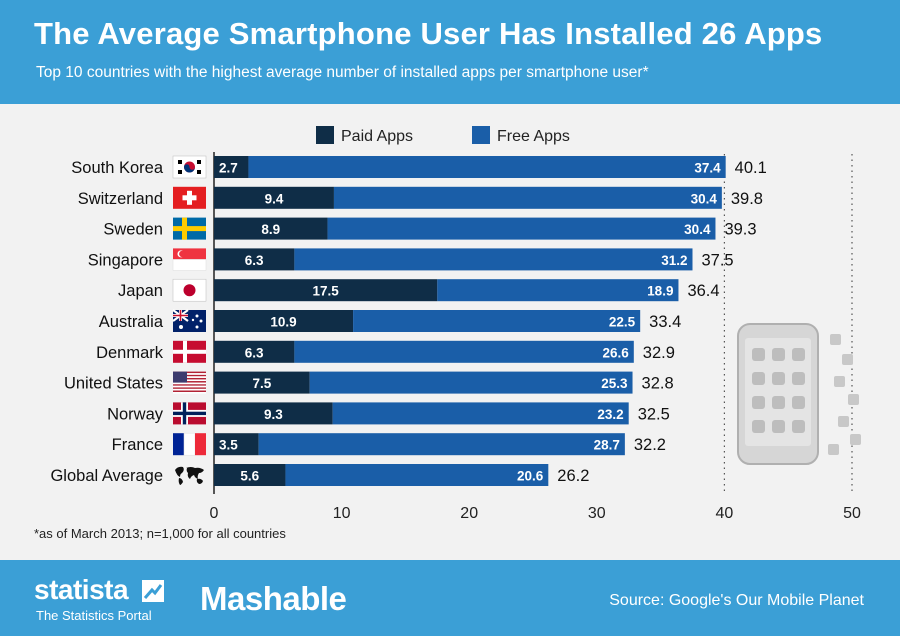 The image size is (900, 636). What do you see at coordinates (597, 513) in the screenshot?
I see `x-tick-label: 30` at bounding box center [597, 513].